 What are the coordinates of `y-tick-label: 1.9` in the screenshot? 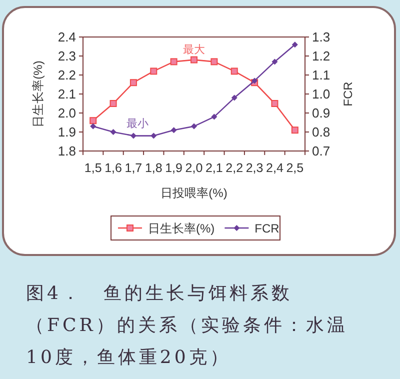 It's located at (67, 132).